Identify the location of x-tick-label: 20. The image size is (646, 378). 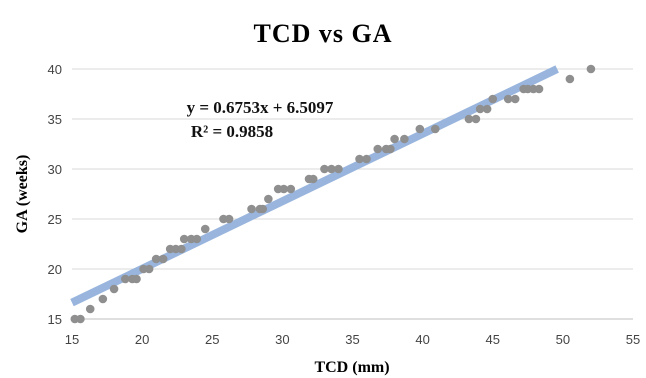
(142, 339).